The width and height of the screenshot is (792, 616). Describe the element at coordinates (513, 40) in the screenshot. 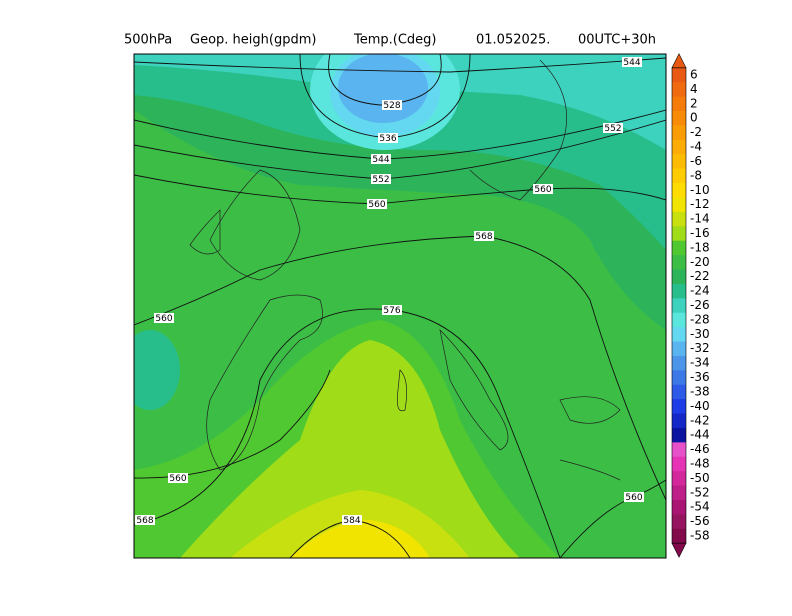

I see `header-field: 01.052025.` at that location.